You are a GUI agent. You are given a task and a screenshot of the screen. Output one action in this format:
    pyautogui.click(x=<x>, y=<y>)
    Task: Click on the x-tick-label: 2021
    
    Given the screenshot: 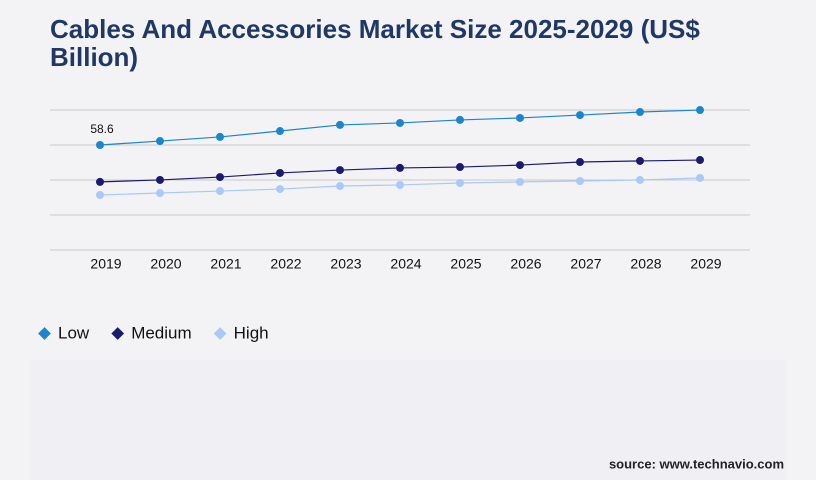 What is the action you would take?
    pyautogui.click(x=225, y=264)
    